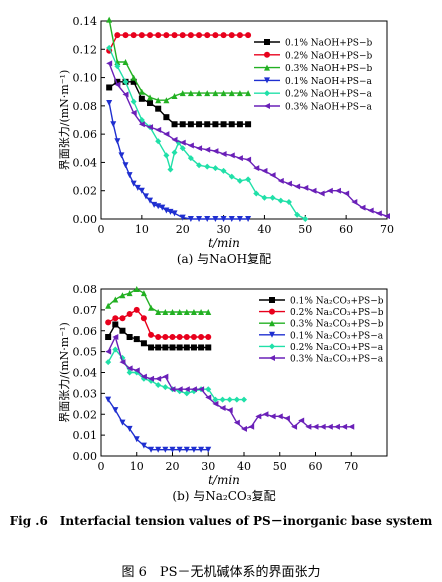  What do you see at coordinates (328, 56) in the screenshot?
I see `legend-label: 0.2% NaOH+PS−b` at bounding box center [328, 56].